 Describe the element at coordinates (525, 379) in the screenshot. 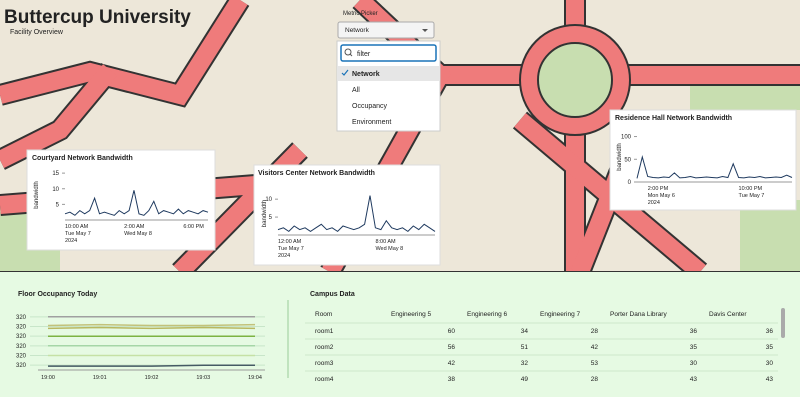

I see `table-cell: 49` at that location.